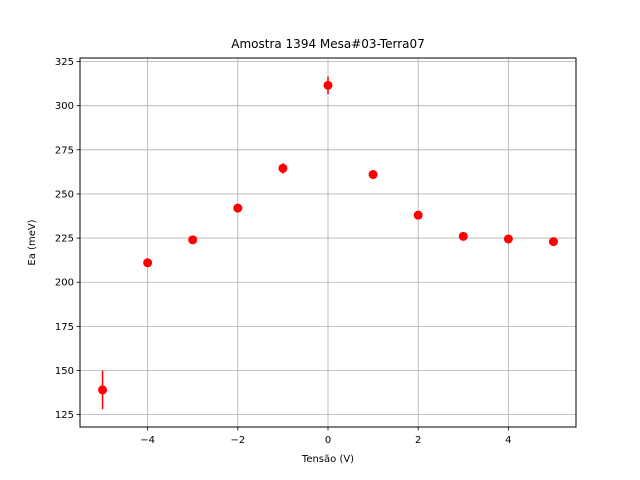  Describe the element at coordinates (328, 440) in the screenshot. I see `x-tick-label: 0` at that location.